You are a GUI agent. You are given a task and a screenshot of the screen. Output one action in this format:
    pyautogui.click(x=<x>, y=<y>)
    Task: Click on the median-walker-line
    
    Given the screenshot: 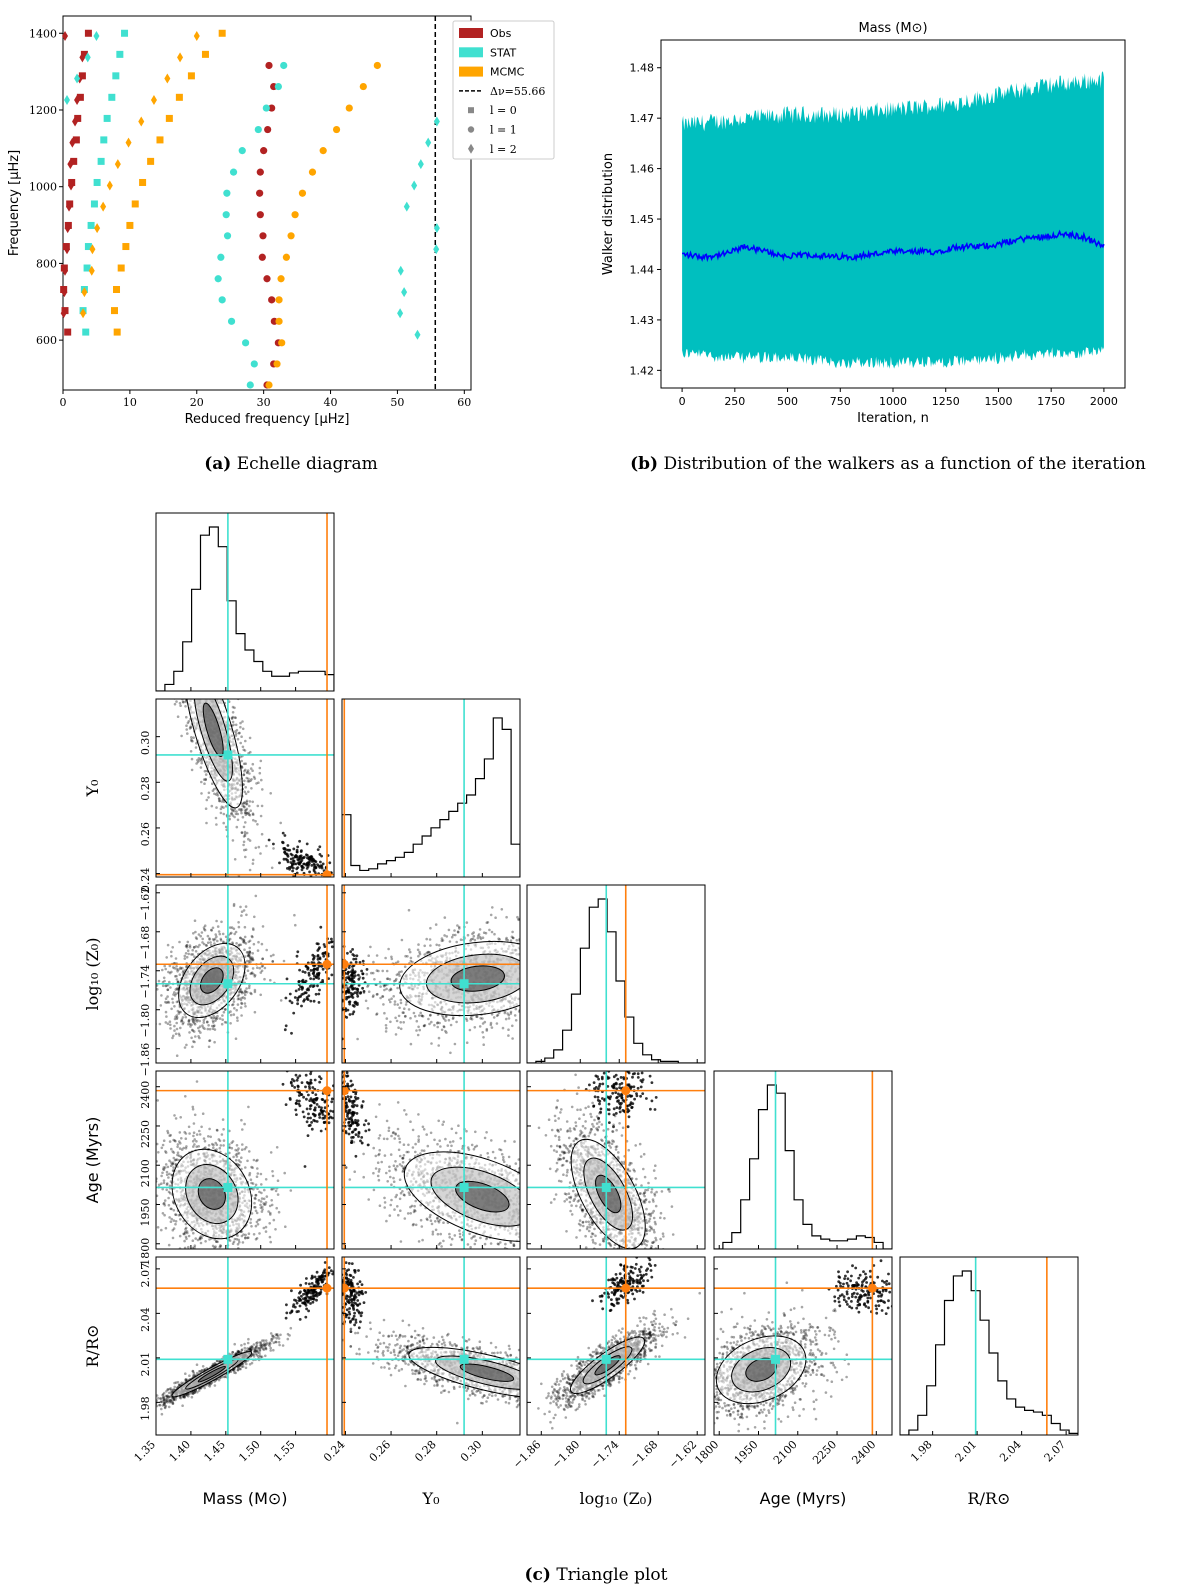 What is the action you would take?
    pyautogui.click(x=893, y=246)
    